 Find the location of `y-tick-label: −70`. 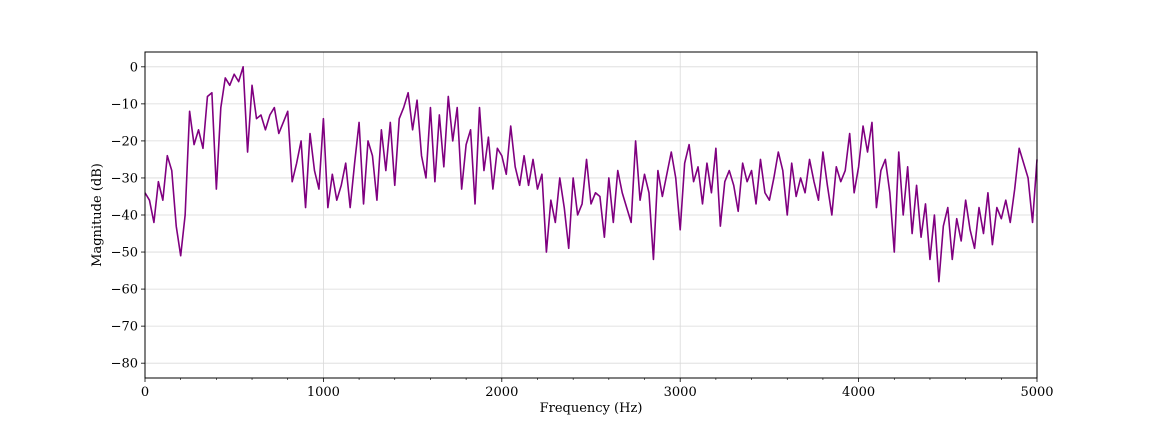

y-tick-label: −70 is located at coordinates (124, 327).